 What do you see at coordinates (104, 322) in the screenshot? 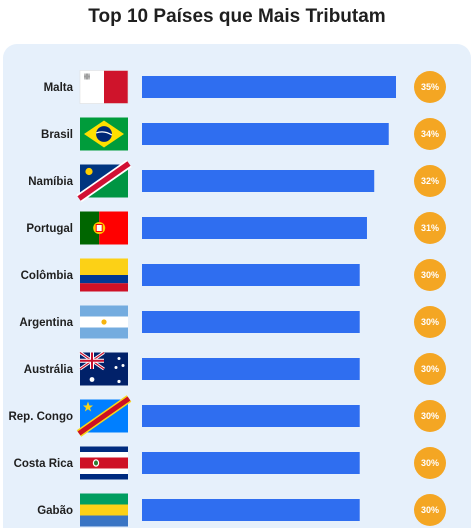
I see `argentina-flag-icon` at bounding box center [104, 322].